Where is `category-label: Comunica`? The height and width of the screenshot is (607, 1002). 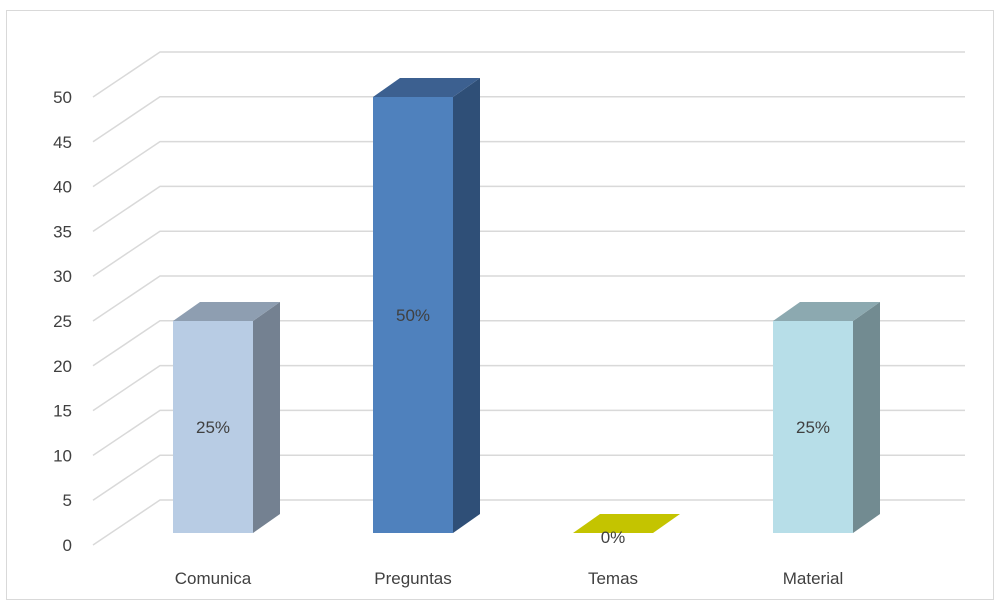 category-label: Comunica is located at coordinates (213, 578).